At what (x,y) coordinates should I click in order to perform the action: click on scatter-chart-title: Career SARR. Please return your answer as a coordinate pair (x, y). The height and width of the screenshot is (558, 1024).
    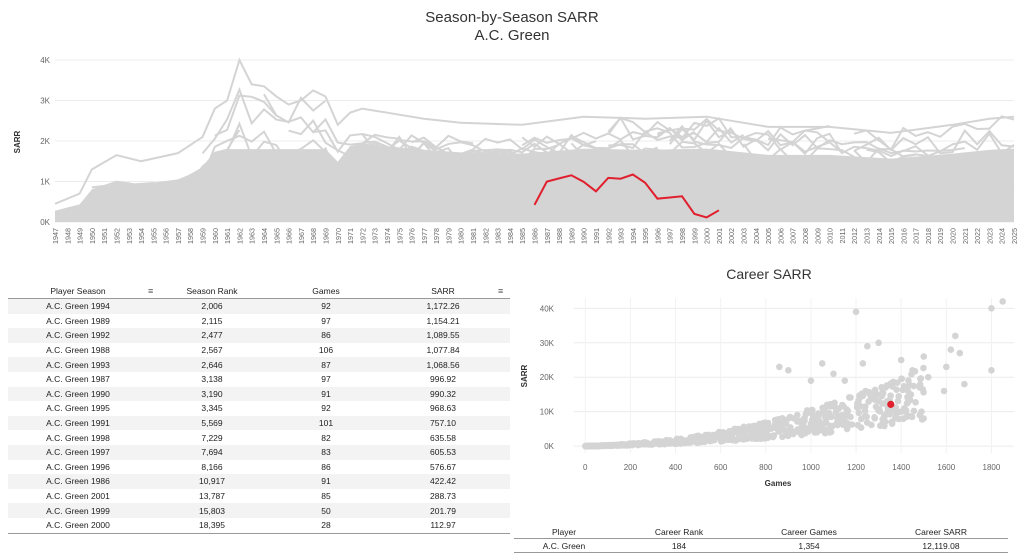
    Looking at the image, I should click on (769, 274).